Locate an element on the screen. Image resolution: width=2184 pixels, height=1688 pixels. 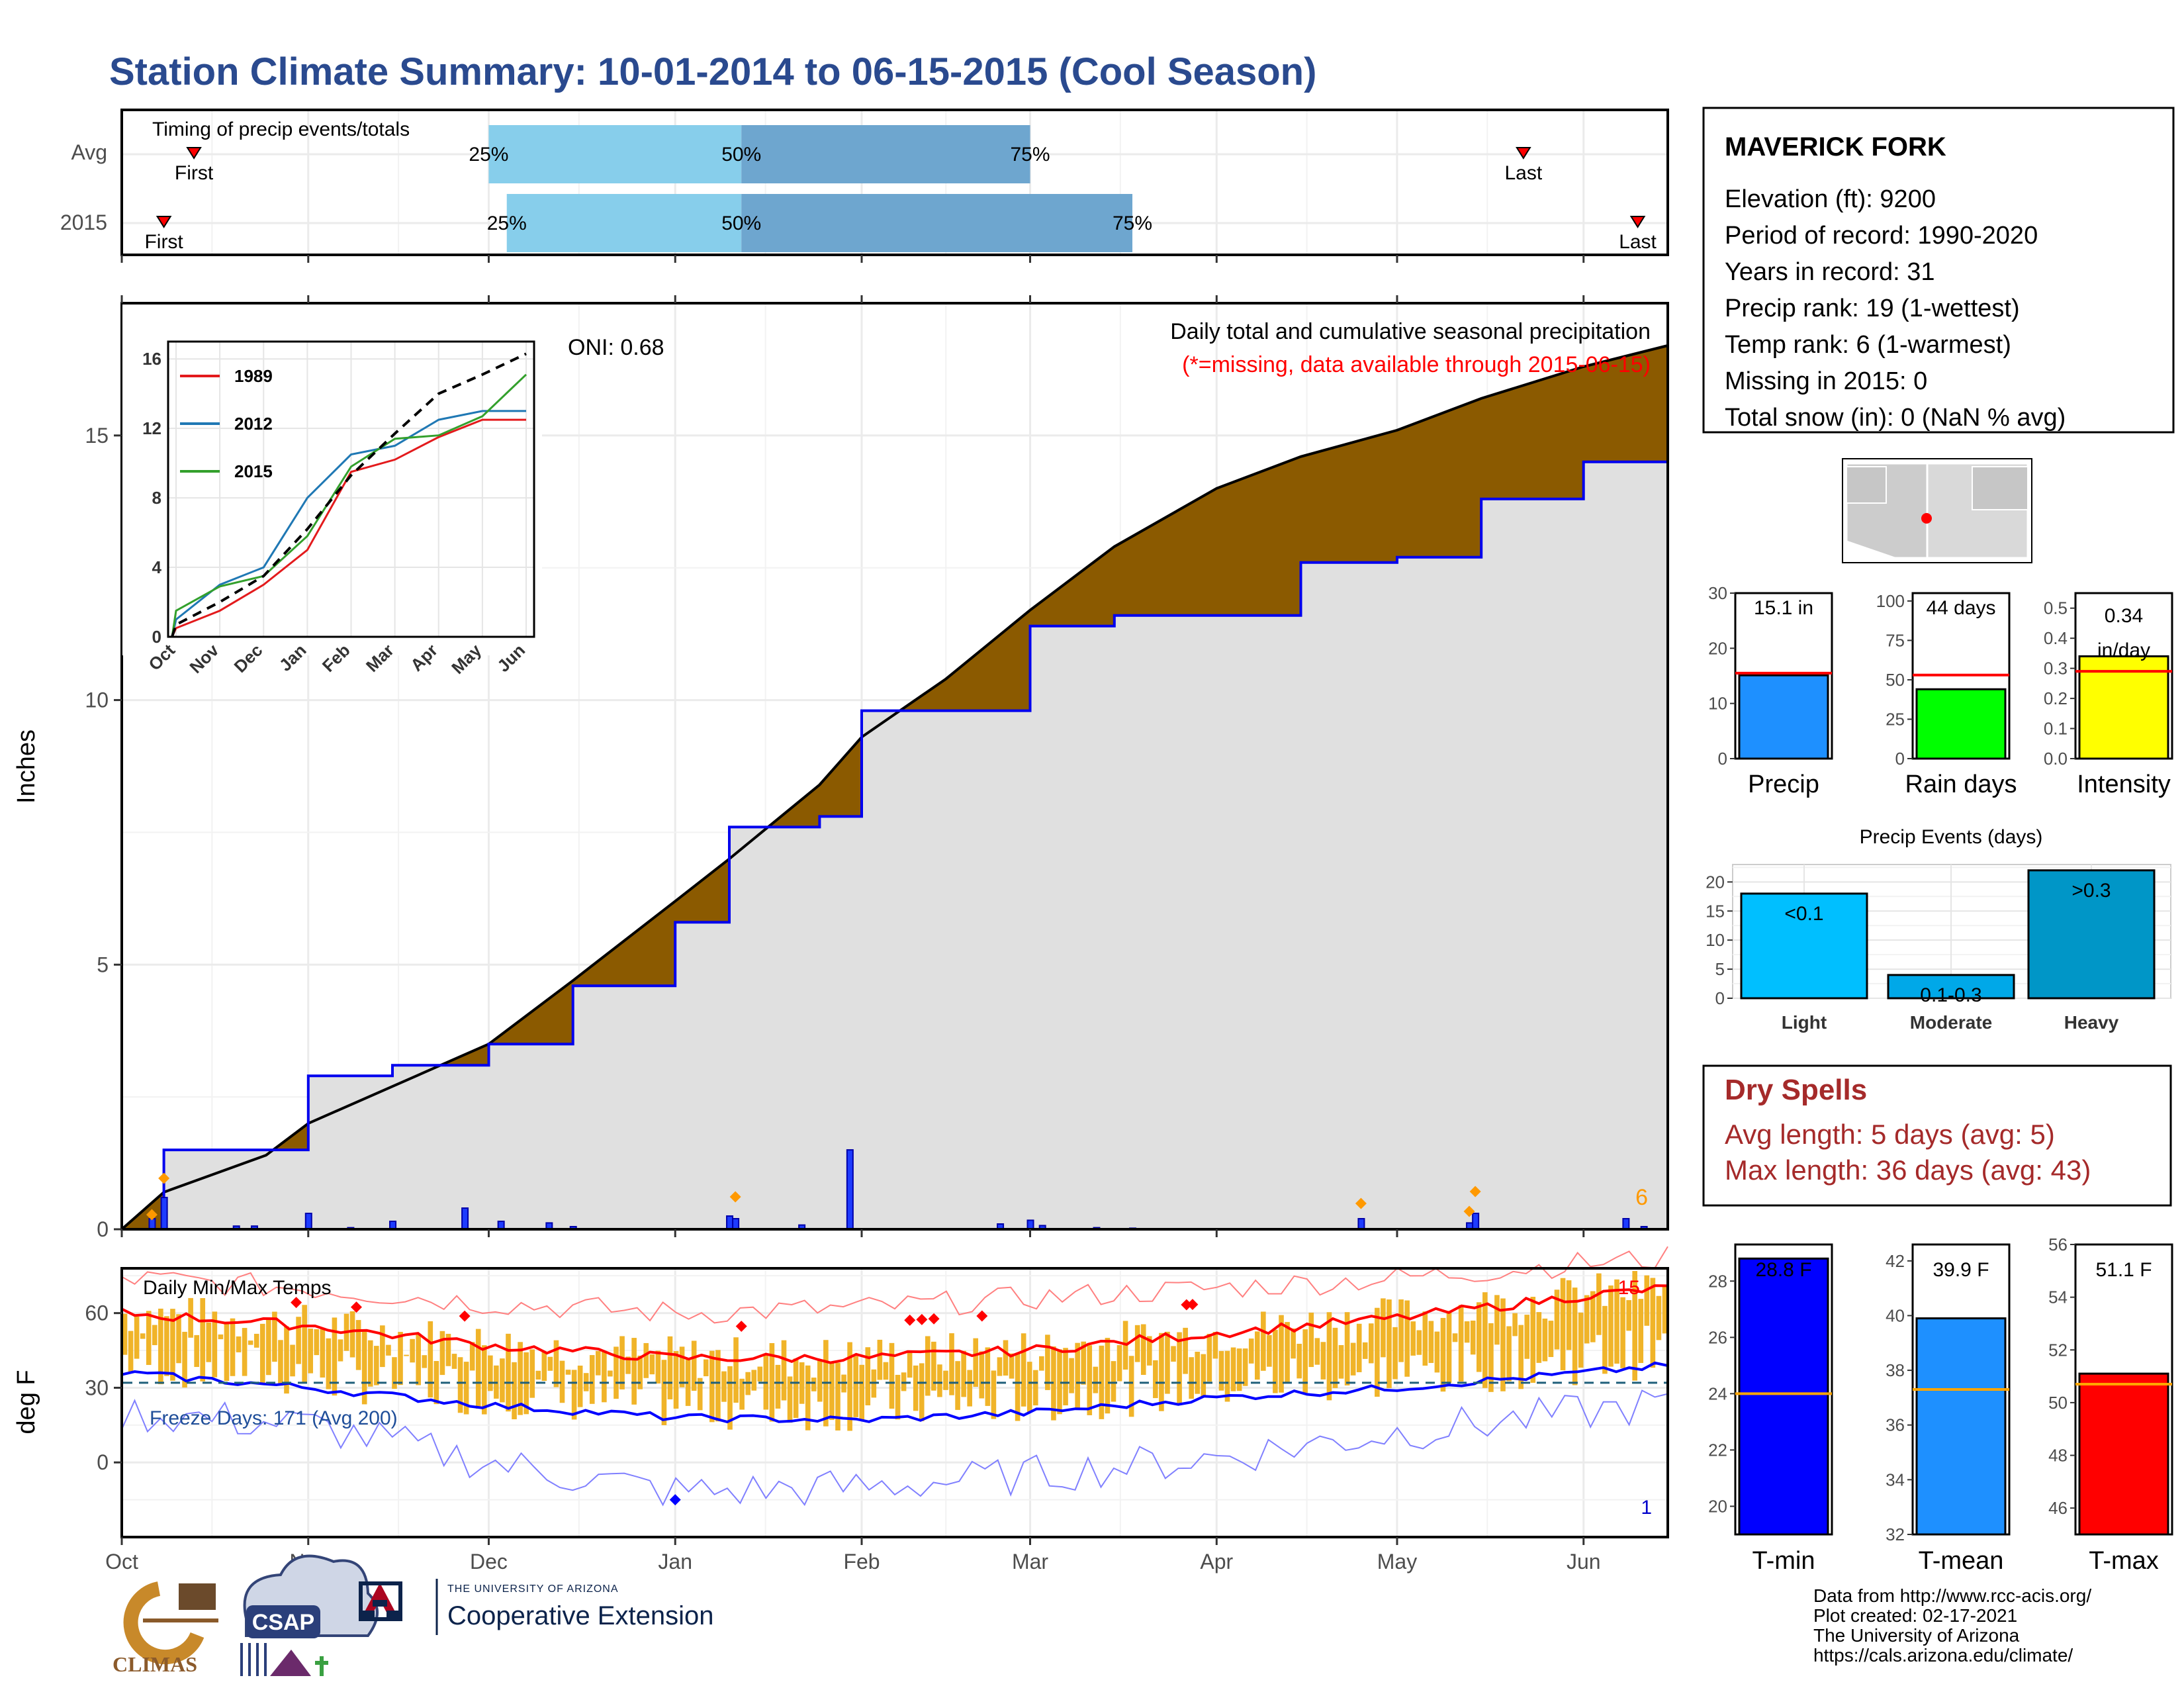
temp-bar-ytick: 32 is located at coordinates (1895, 1534).